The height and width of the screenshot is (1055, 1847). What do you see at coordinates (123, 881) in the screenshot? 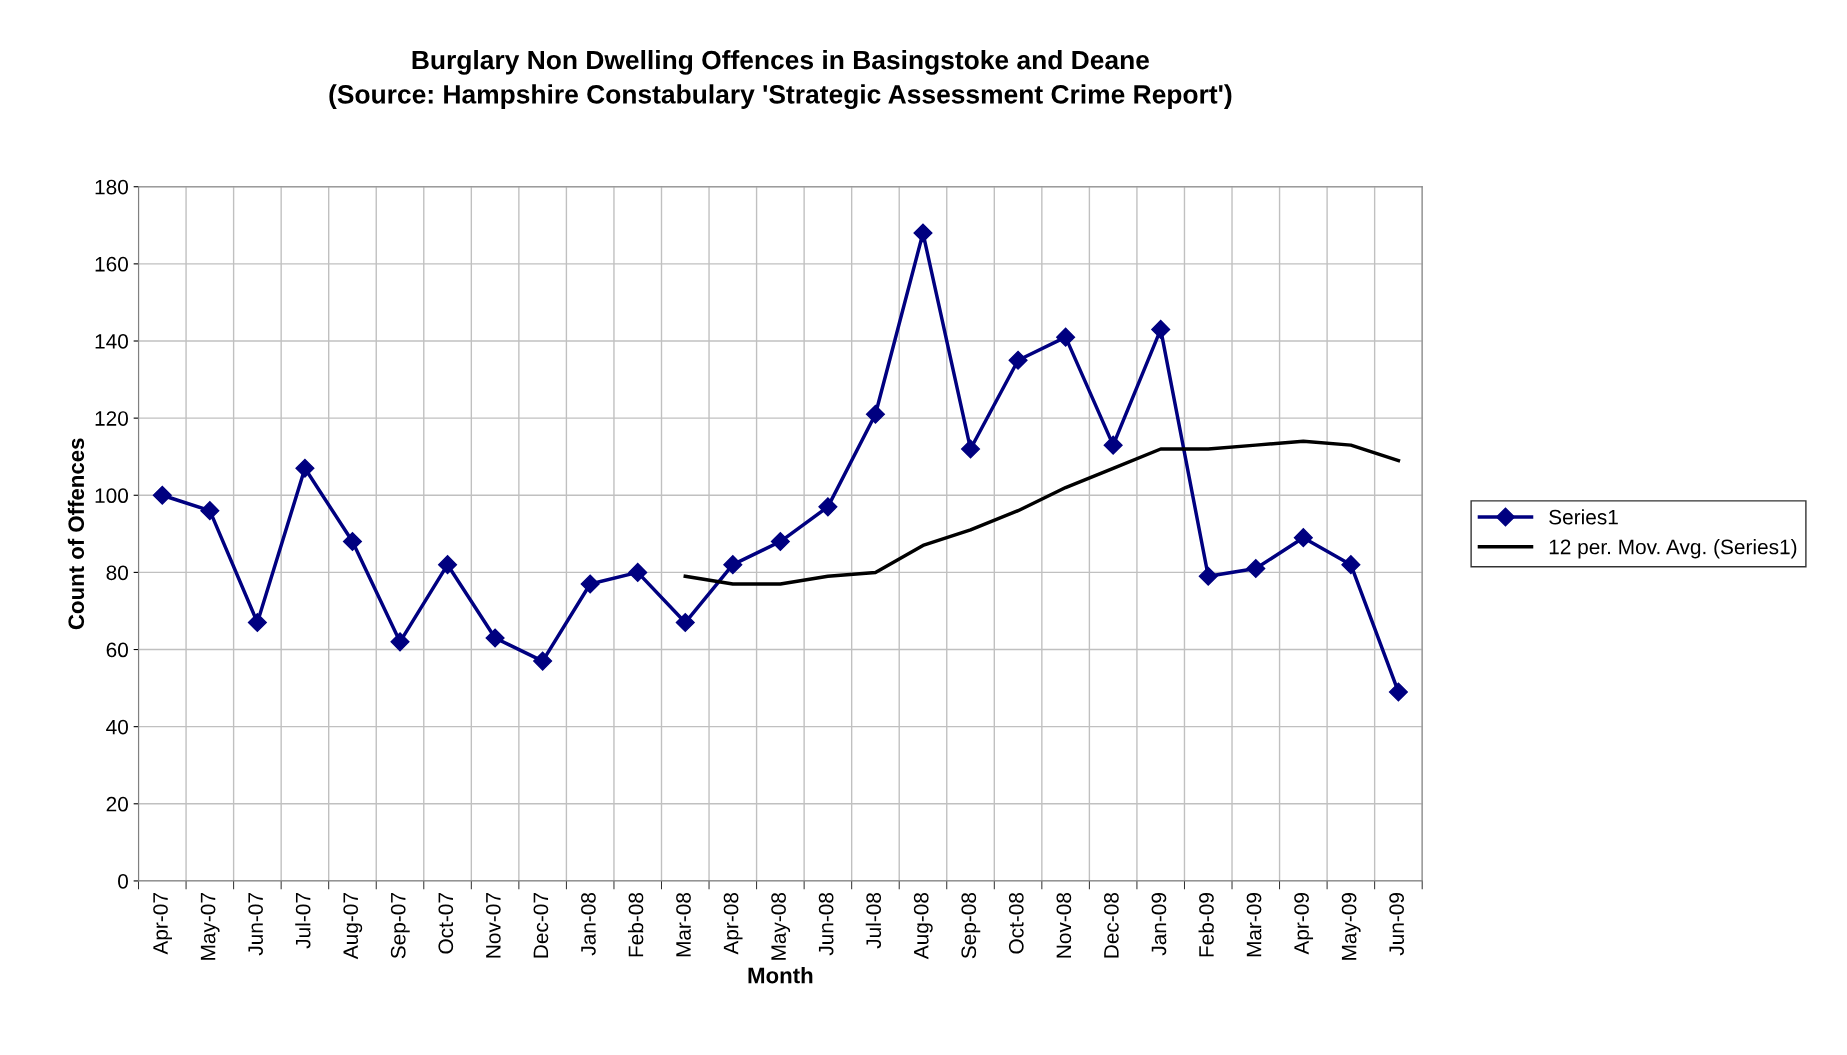
I see `y-tick-label: 0` at bounding box center [123, 881].